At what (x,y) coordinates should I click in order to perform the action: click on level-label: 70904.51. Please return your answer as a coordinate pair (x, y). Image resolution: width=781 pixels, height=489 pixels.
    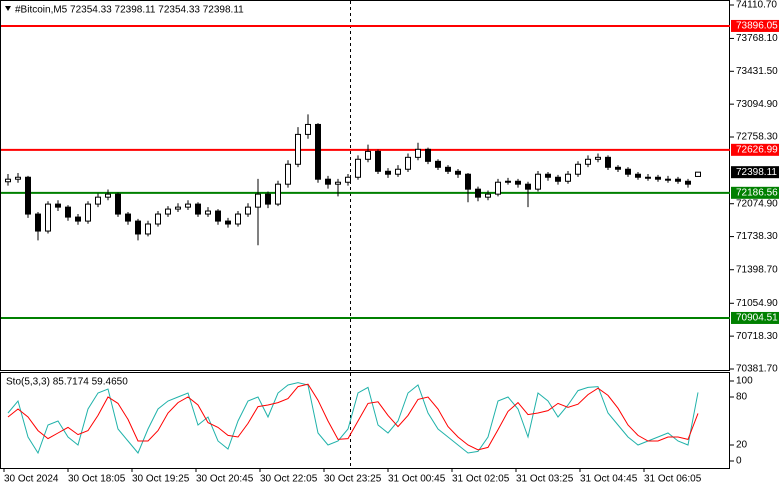
    Looking at the image, I should click on (757, 318).